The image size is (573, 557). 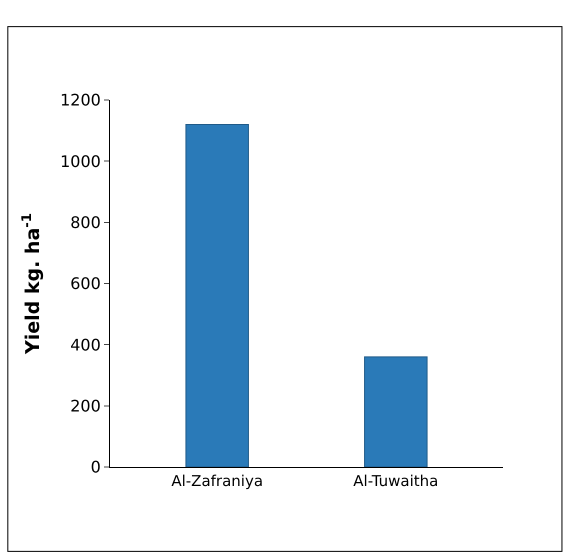 What do you see at coordinates (85, 284) in the screenshot?
I see `y-tick-label: 600` at bounding box center [85, 284].